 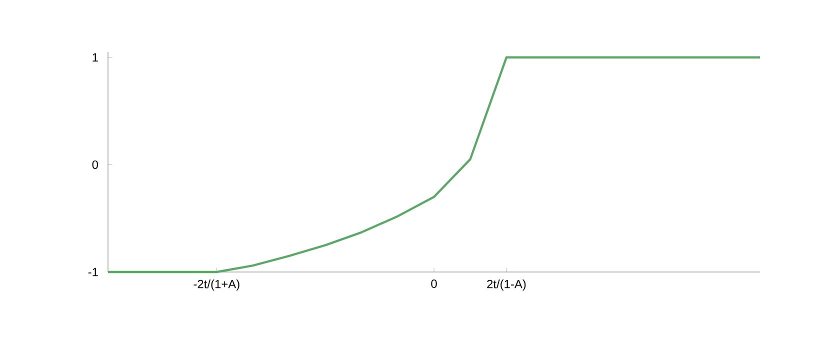 What do you see at coordinates (506, 285) in the screenshot?
I see `x-tick-label: 2t/(1-A)` at bounding box center [506, 285].